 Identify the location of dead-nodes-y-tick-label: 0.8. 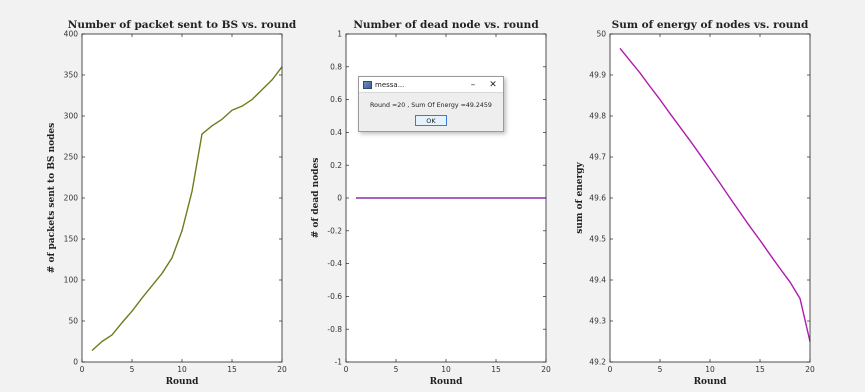
(336, 66).